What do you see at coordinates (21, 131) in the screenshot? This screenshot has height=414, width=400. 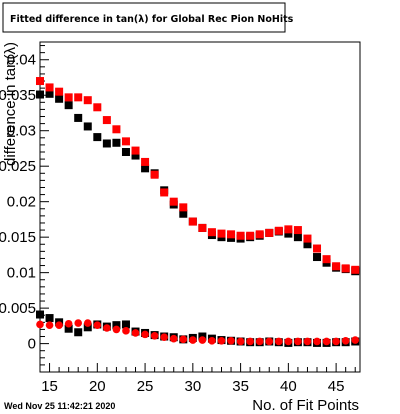 I see `y-tick-label: 0.03` at bounding box center [21, 131].